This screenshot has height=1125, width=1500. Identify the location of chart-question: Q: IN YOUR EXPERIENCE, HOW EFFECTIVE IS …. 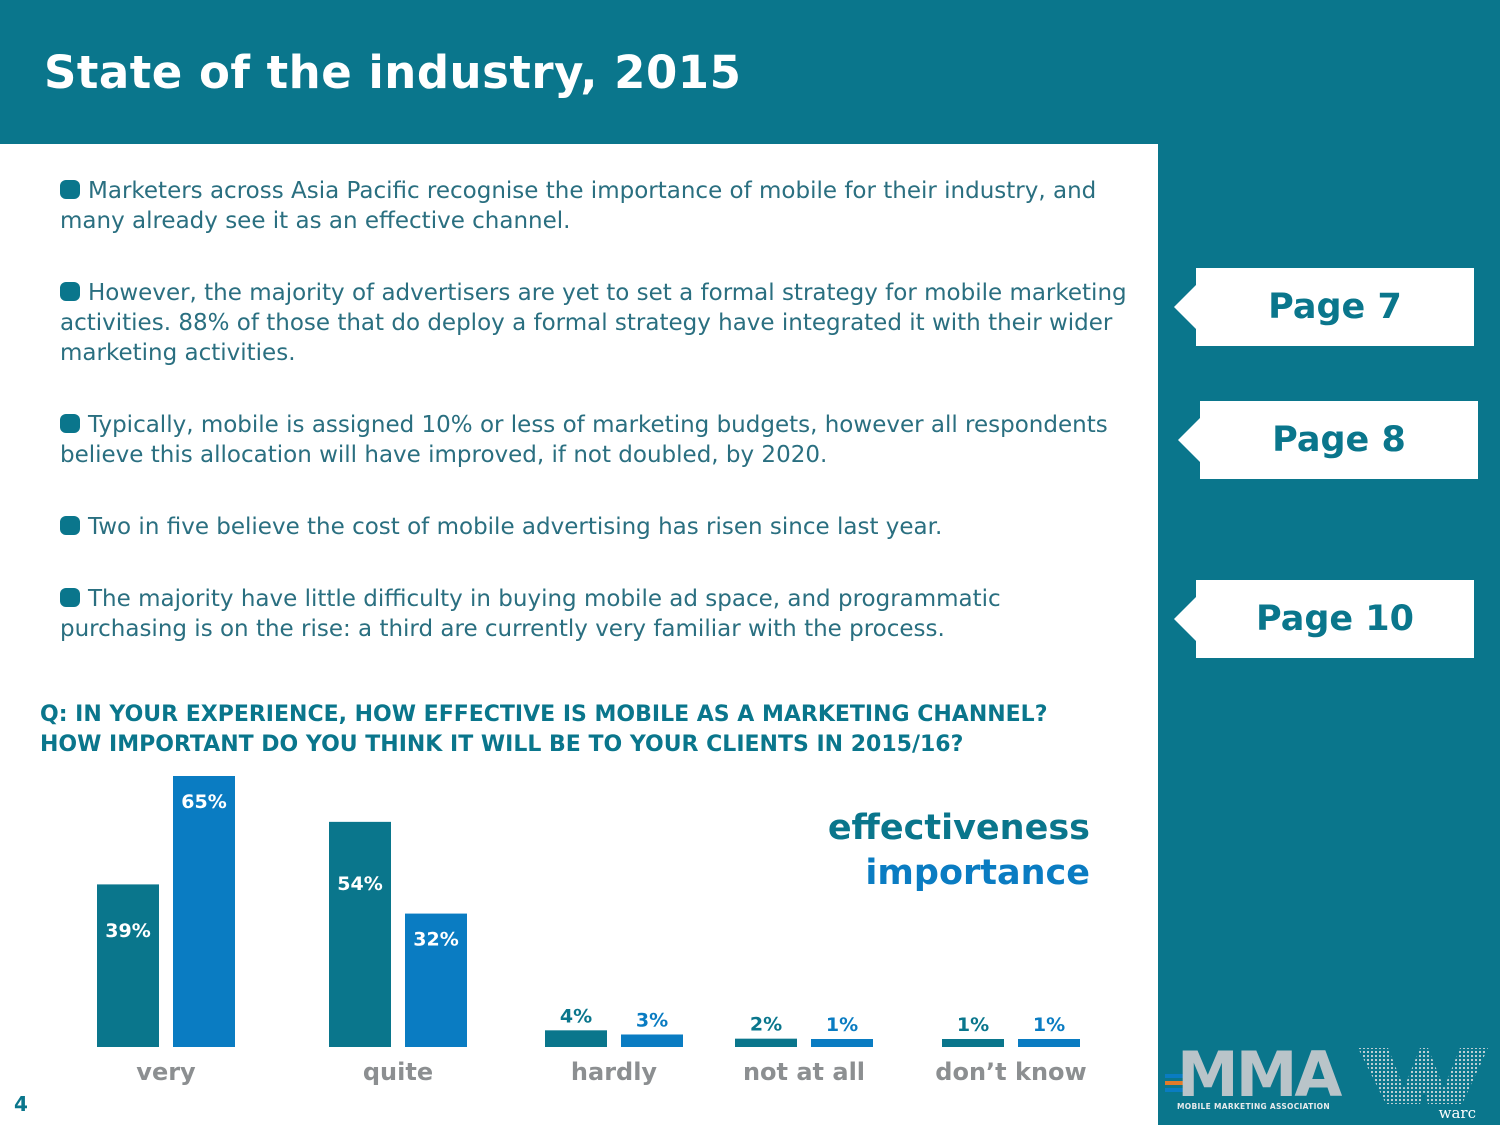
(595, 730).